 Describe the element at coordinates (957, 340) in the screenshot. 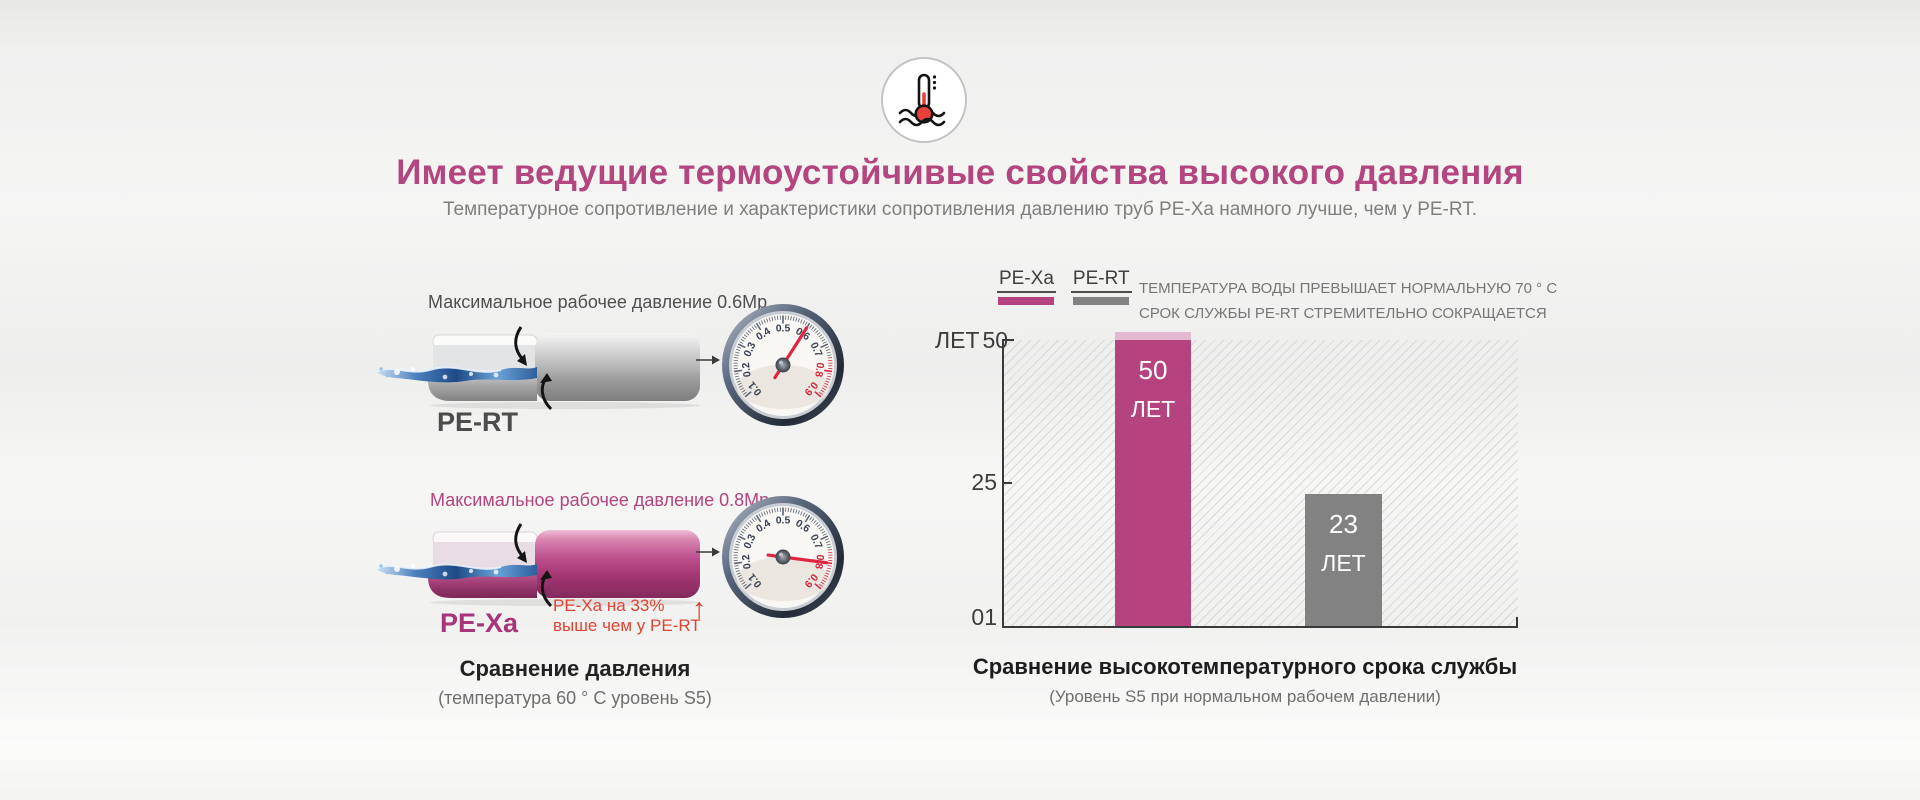

I see `y-axis-unit: ЛЕТ` at that location.